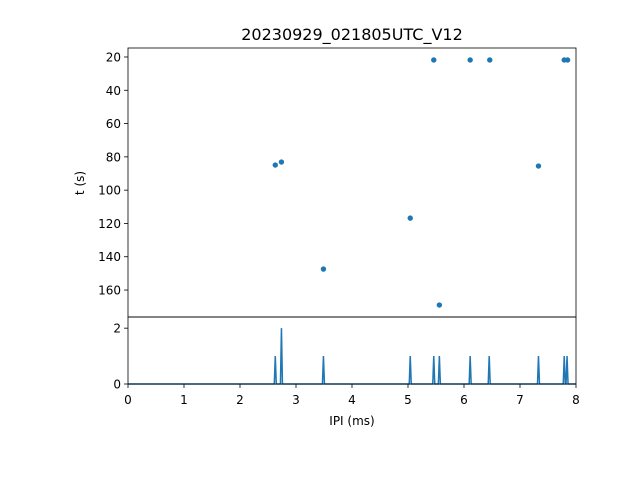  I want to click on y-axis-label: t (s), so click(80, 183).